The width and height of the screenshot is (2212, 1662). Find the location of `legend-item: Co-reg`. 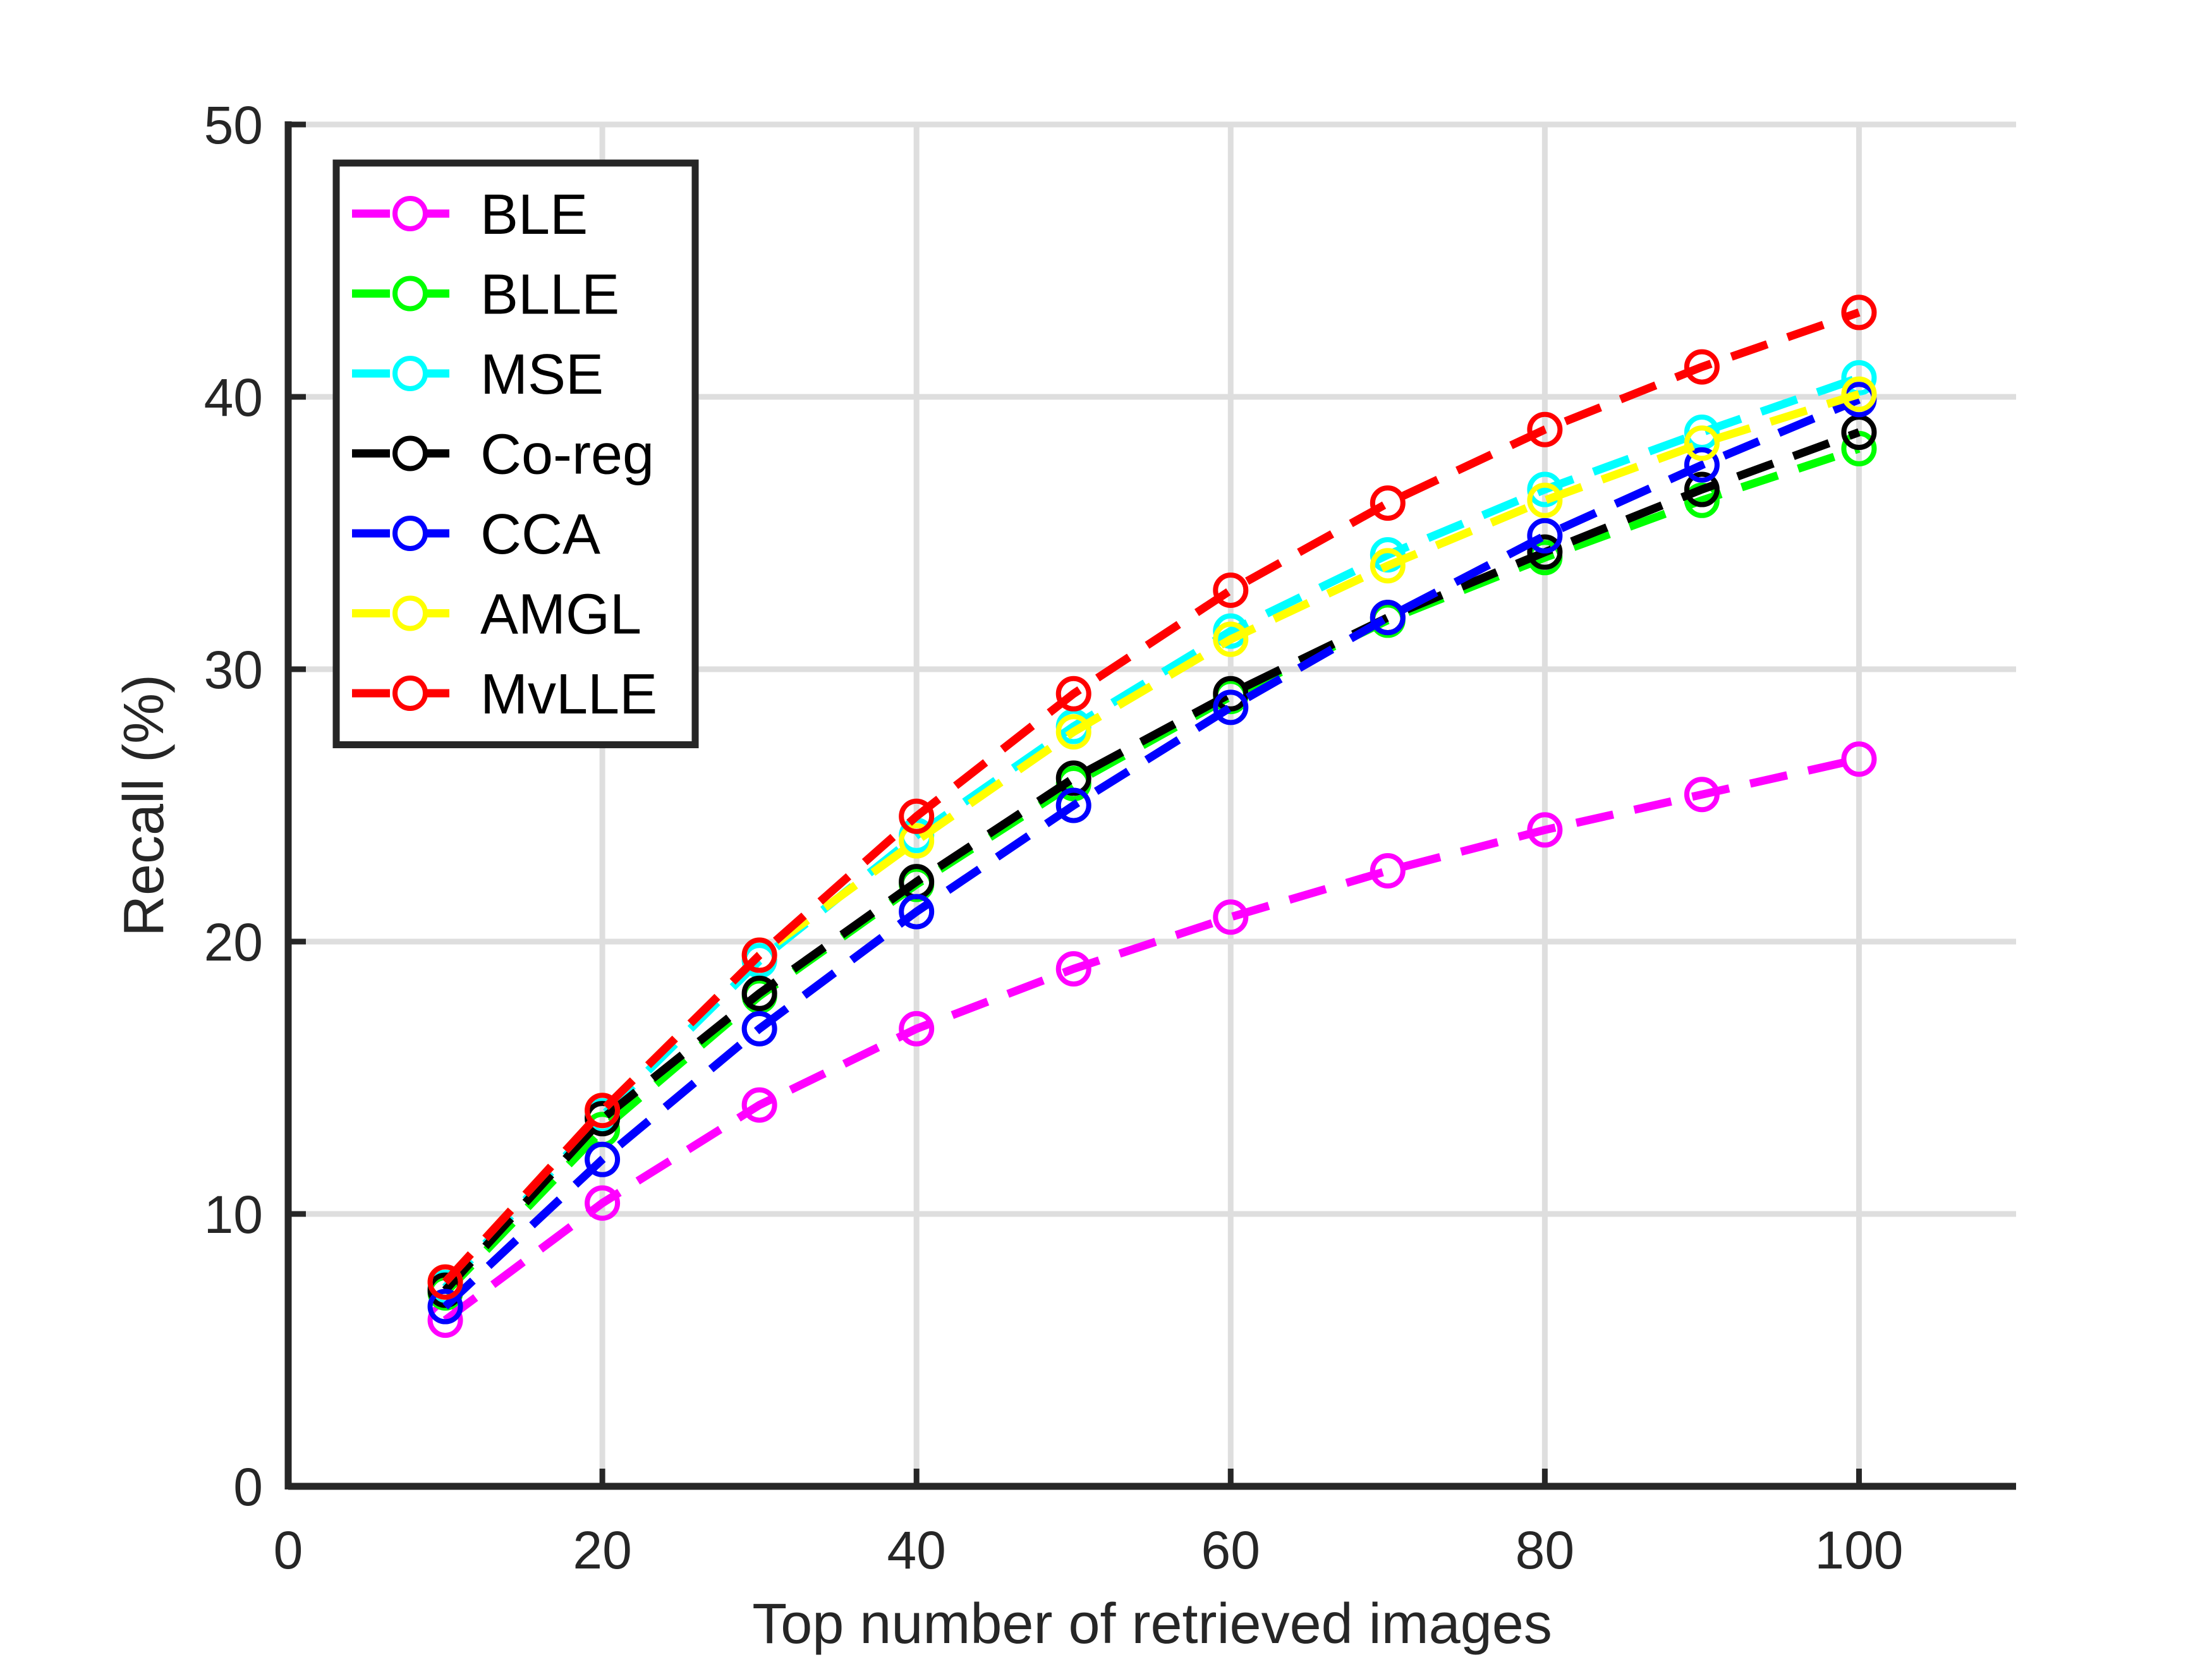

legend-item: Co-reg is located at coordinates (503, 455).